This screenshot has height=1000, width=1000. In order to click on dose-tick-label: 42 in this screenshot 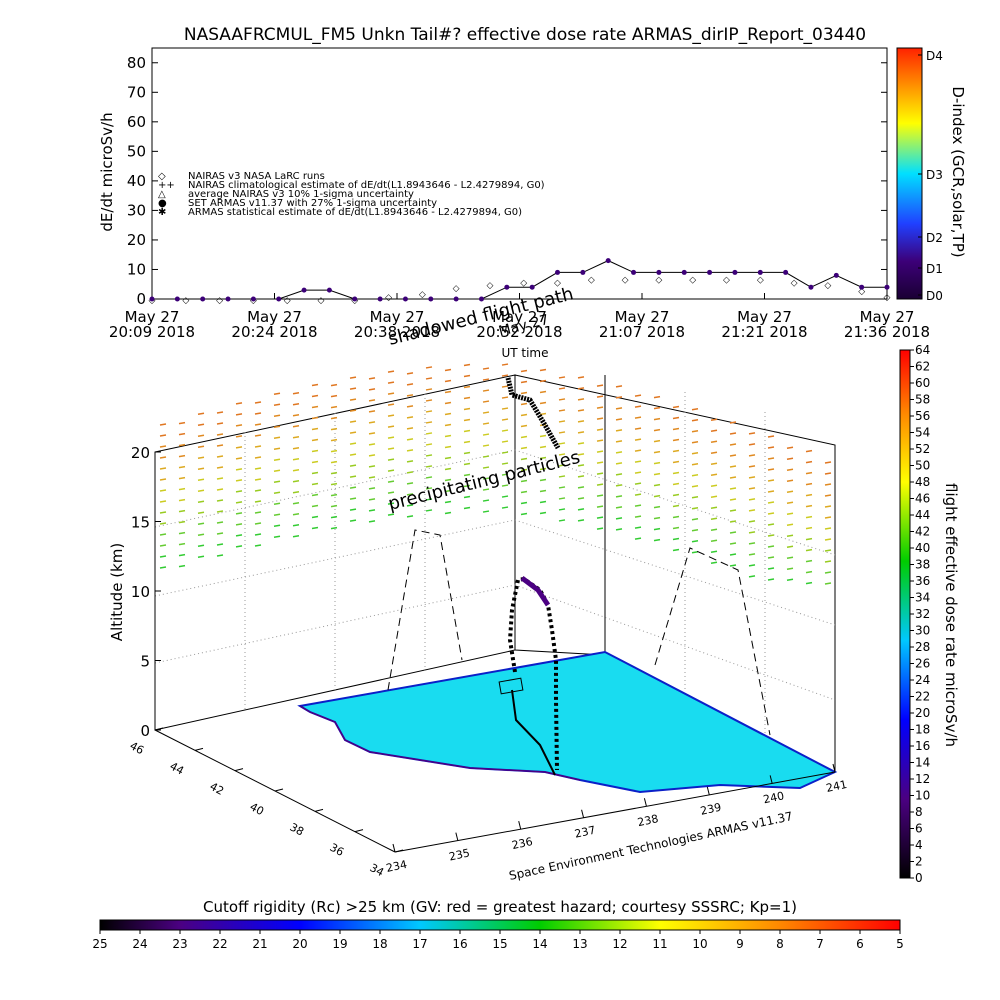, I will do `click(922, 532)`.